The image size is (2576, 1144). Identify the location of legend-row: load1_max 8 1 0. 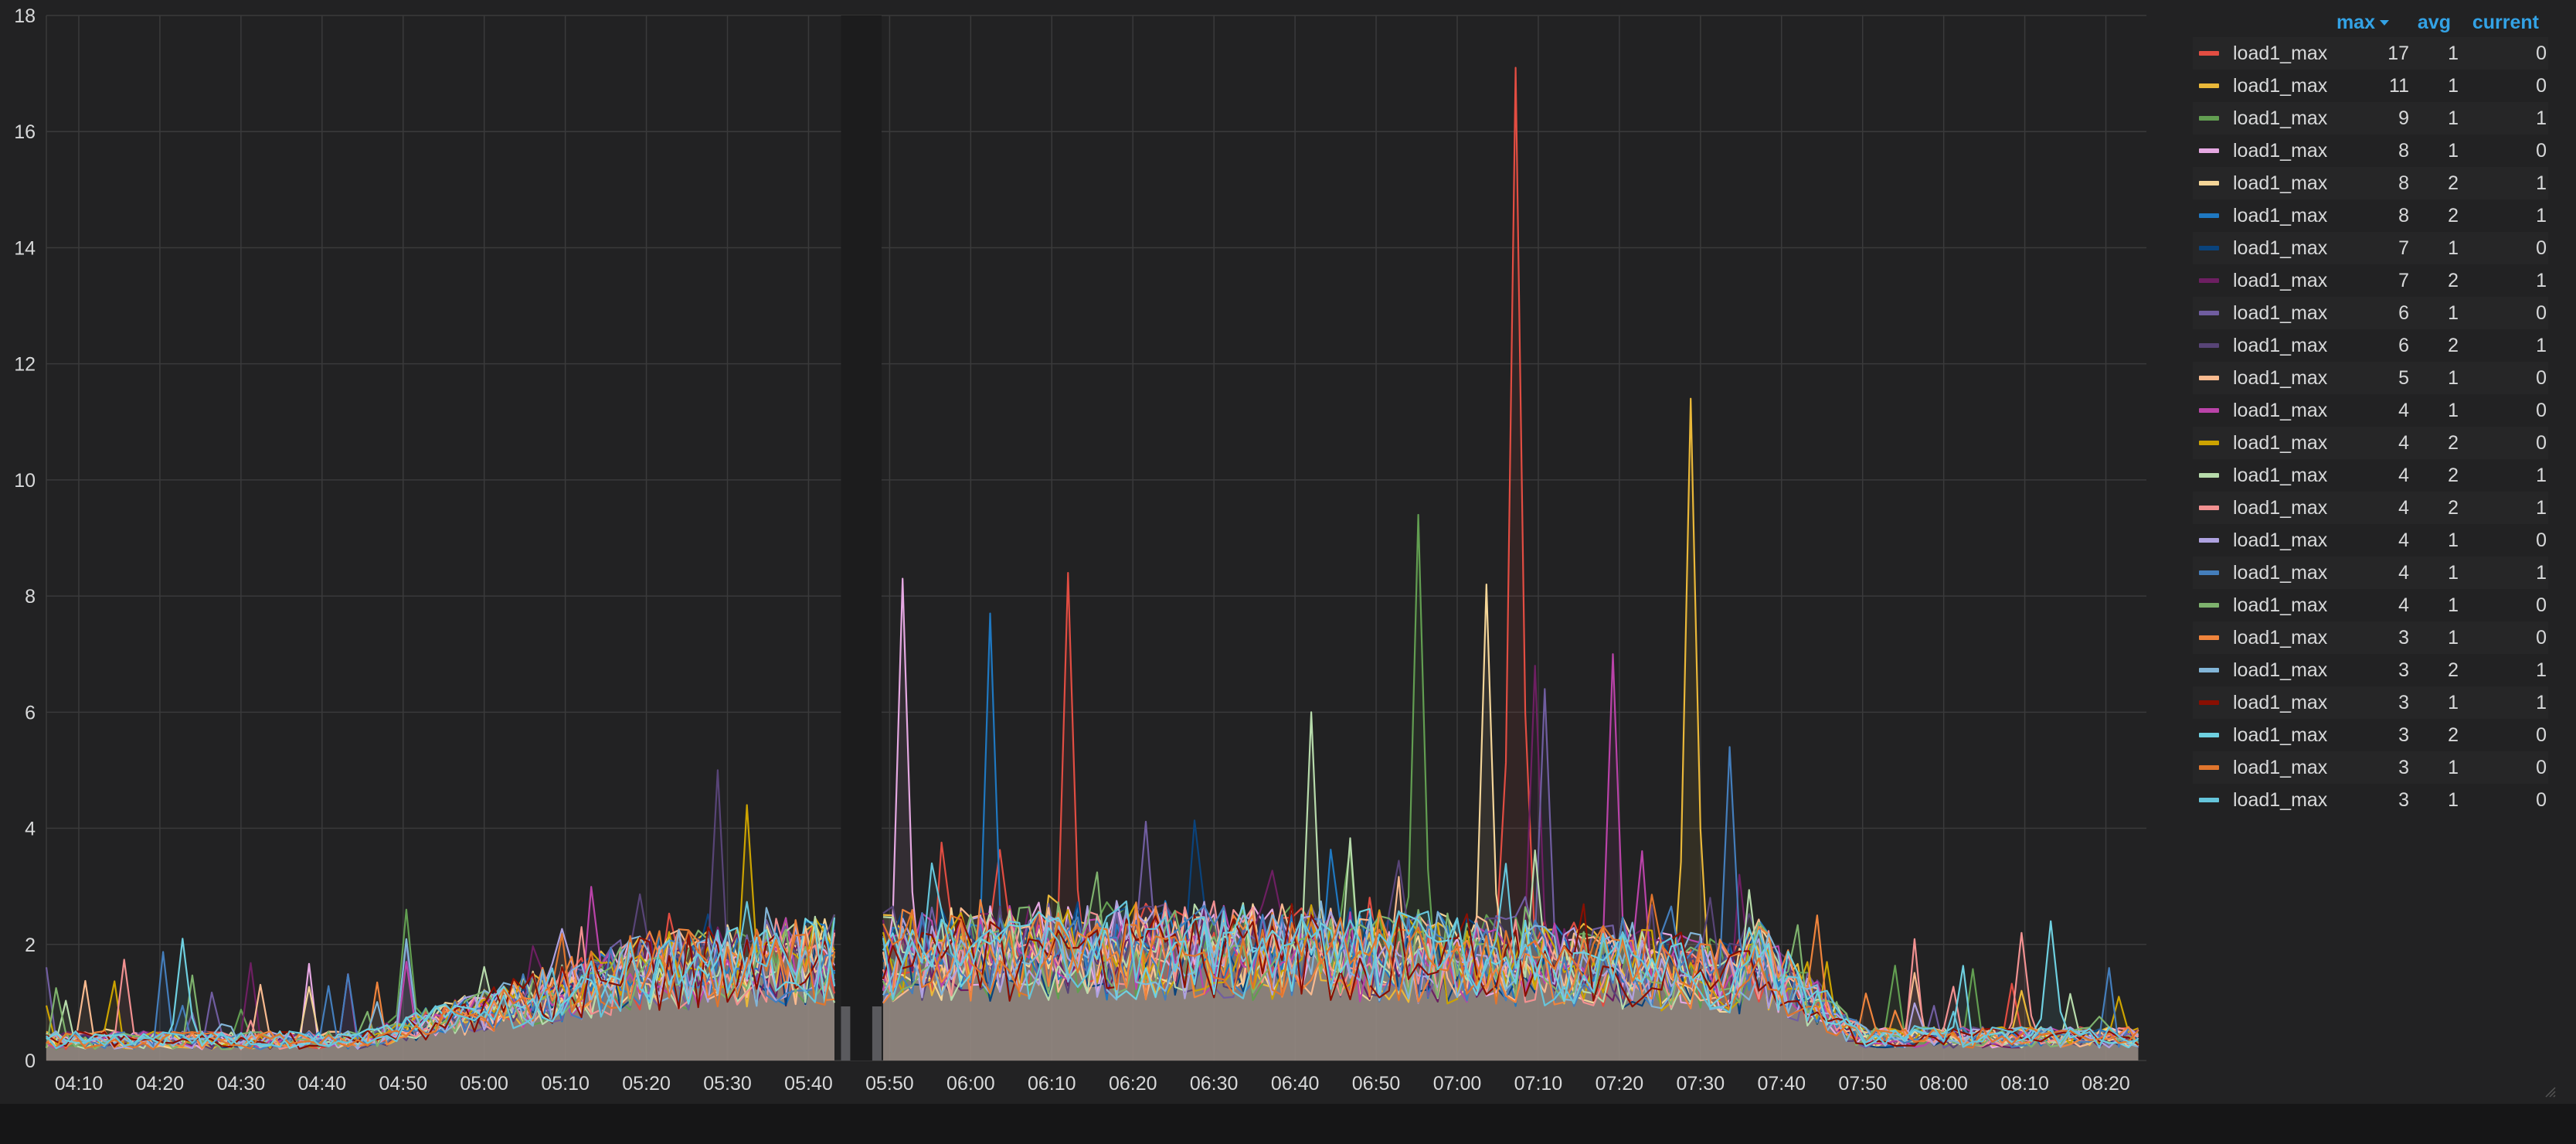
(2370, 150).